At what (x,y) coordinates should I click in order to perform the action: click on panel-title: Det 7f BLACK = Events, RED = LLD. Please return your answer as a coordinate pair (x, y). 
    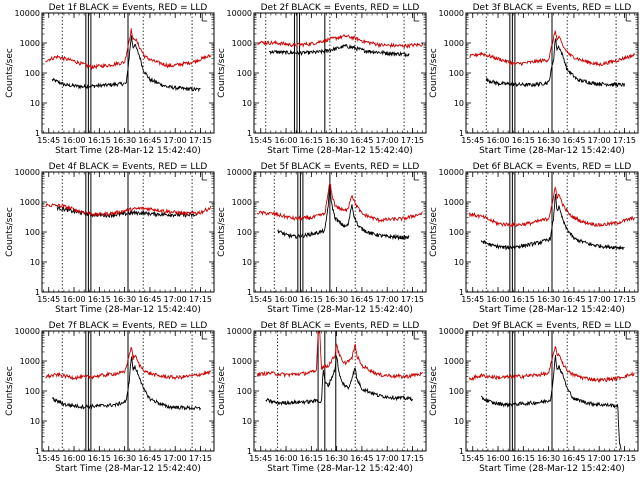
    Looking at the image, I should click on (128, 326).